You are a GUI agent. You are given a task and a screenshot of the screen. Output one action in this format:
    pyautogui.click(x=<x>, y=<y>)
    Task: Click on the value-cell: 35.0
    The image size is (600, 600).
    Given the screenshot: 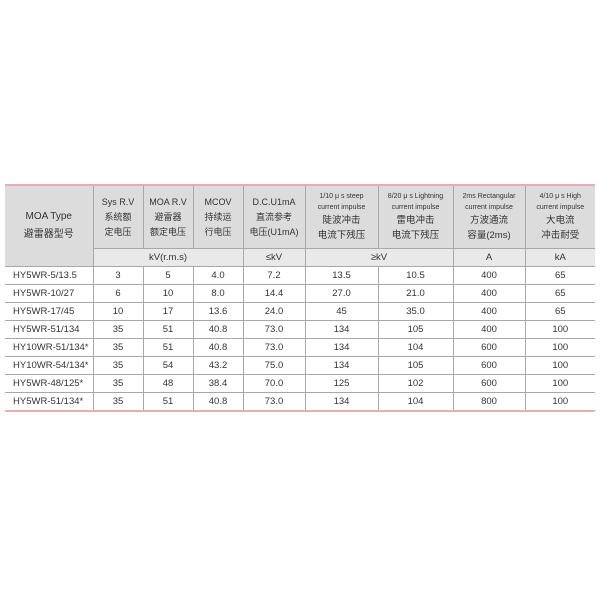 What is the action you would take?
    pyautogui.click(x=415, y=311)
    